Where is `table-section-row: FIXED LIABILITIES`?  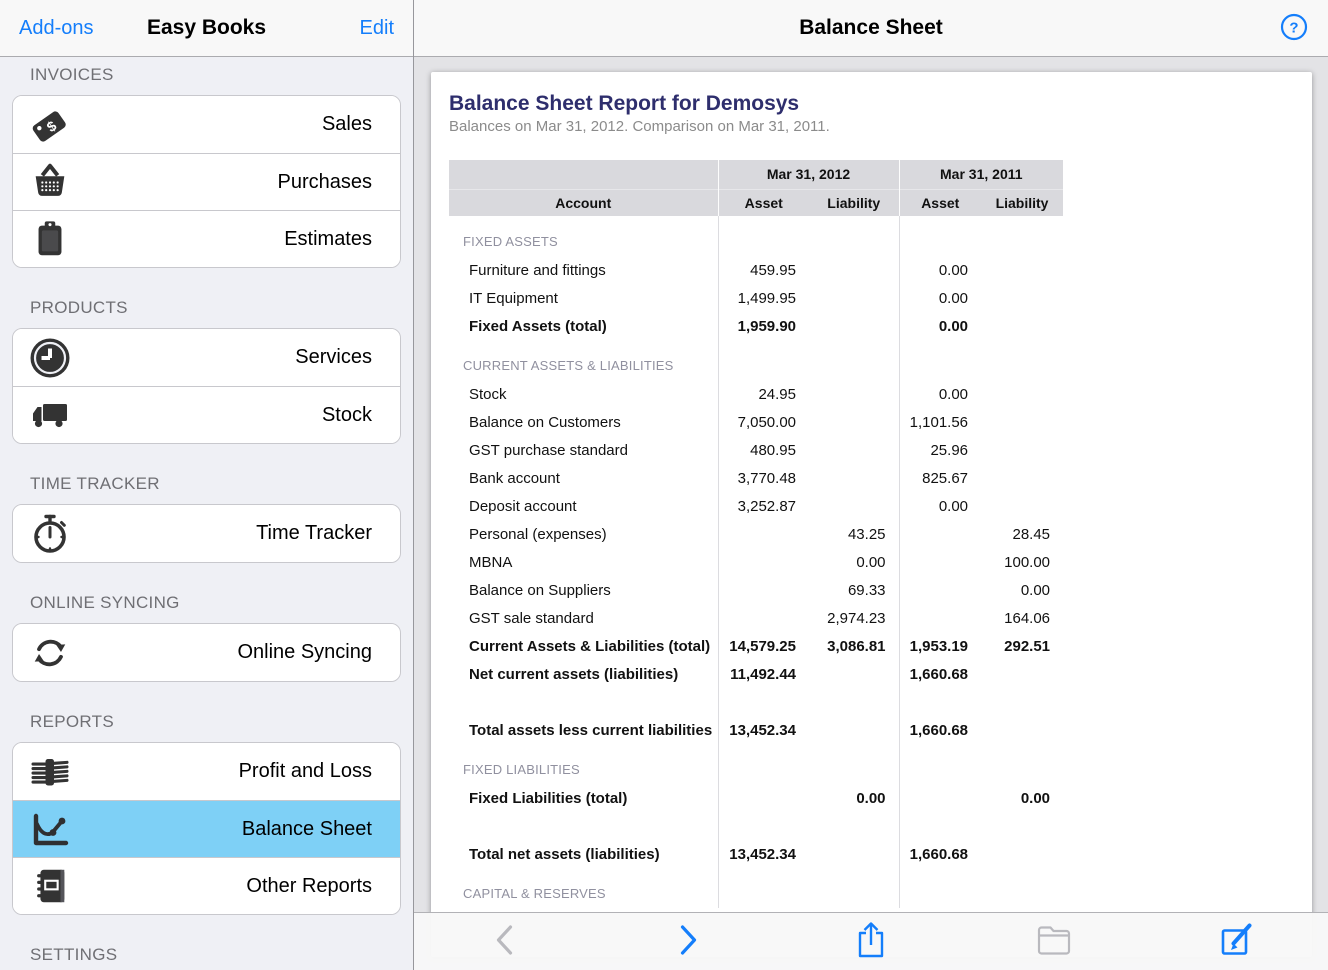
table-section-row: FIXED LIABILITIES is located at coordinates (756, 764).